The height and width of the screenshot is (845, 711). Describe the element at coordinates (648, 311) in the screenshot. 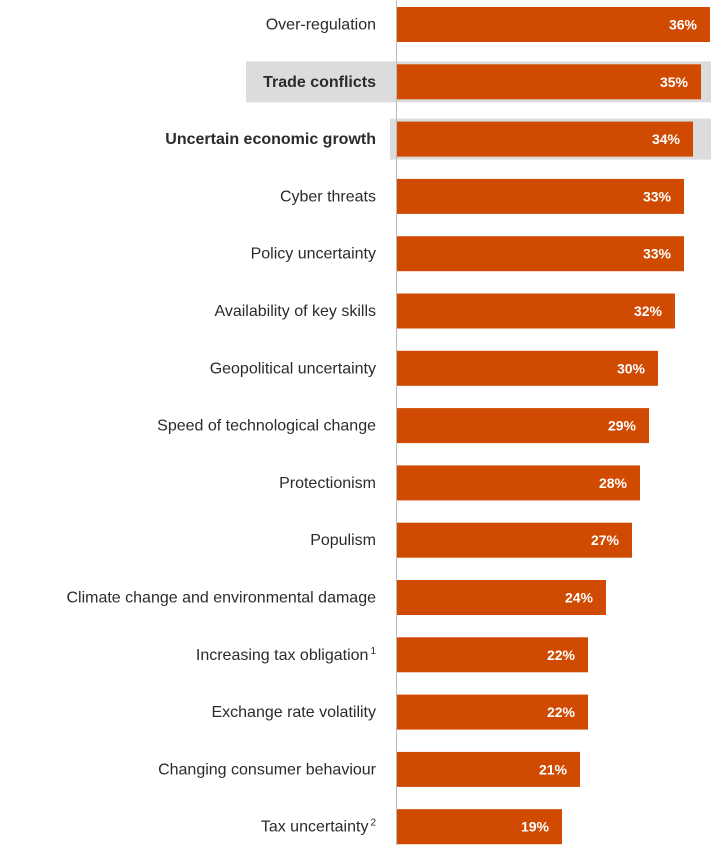

I see `bar-value-label: 32%` at that location.